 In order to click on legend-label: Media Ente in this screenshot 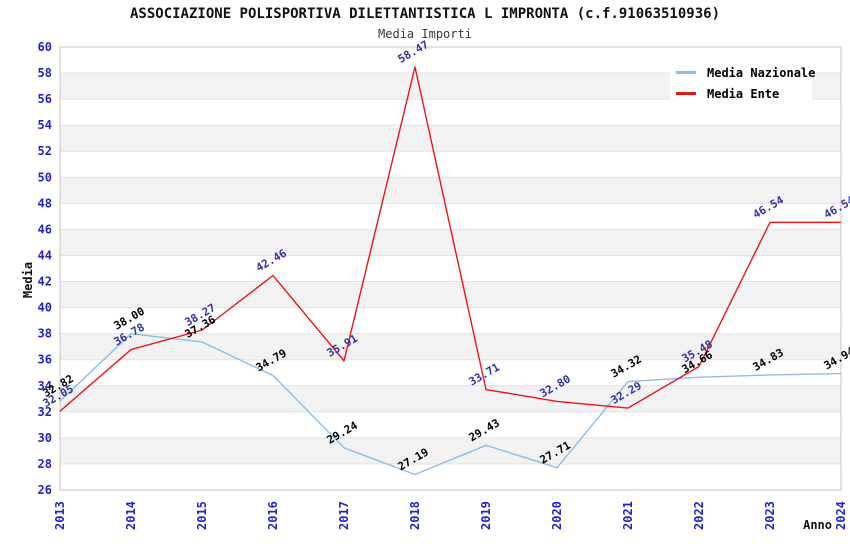, I will do `click(743, 93)`.